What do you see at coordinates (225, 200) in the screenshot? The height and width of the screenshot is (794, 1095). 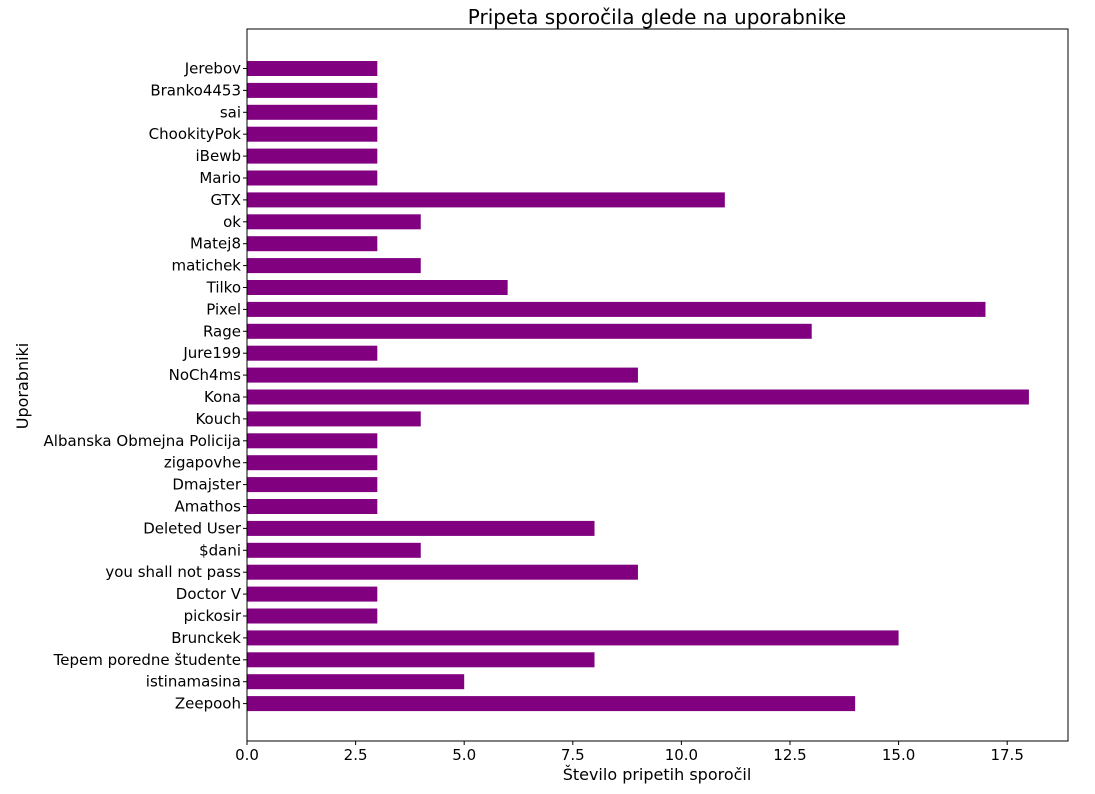 I see `y-tick-label: GTX` at bounding box center [225, 200].